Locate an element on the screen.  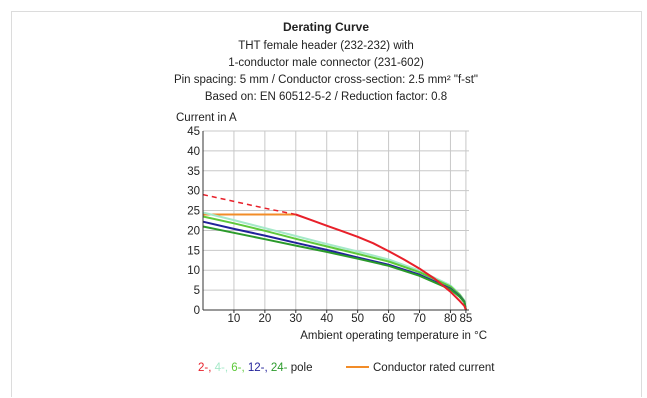
legend-pole-label: 2-, 4-, 6-, 12-, 24- pole is located at coordinates (255, 368).